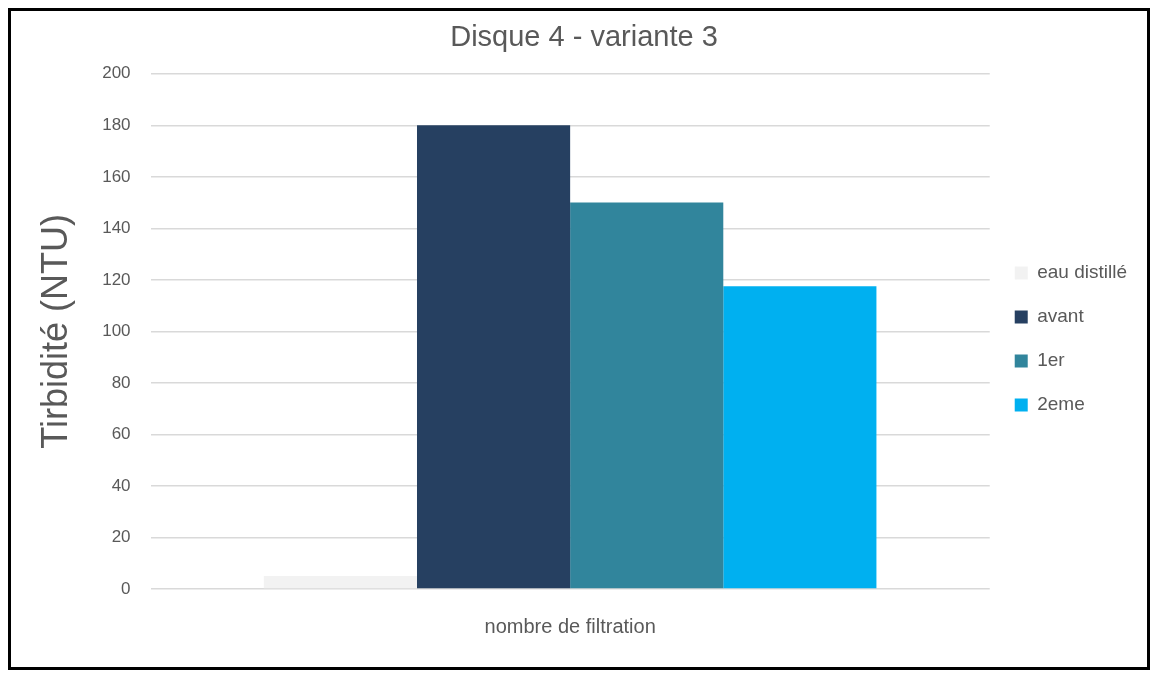 The height and width of the screenshot is (680, 1158). I want to click on x-tick-label: nombre de filtration, so click(570, 625).